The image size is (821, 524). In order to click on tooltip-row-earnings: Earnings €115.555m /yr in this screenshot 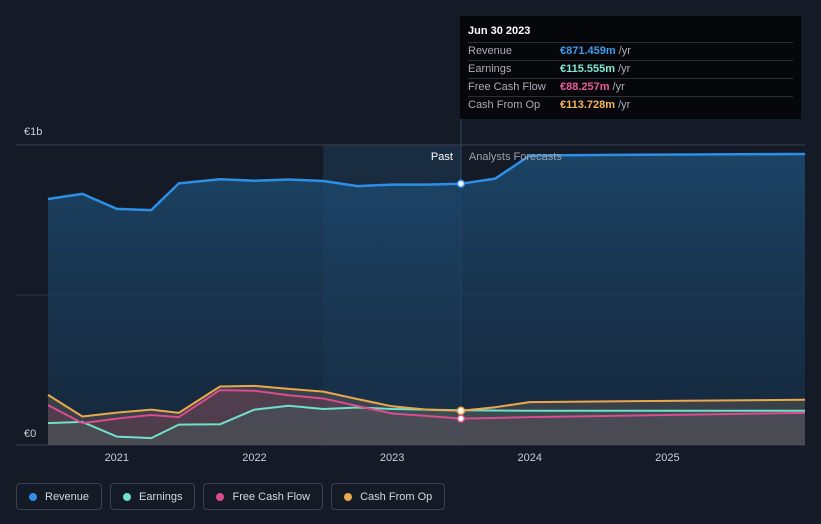, I will do `click(630, 69)`.